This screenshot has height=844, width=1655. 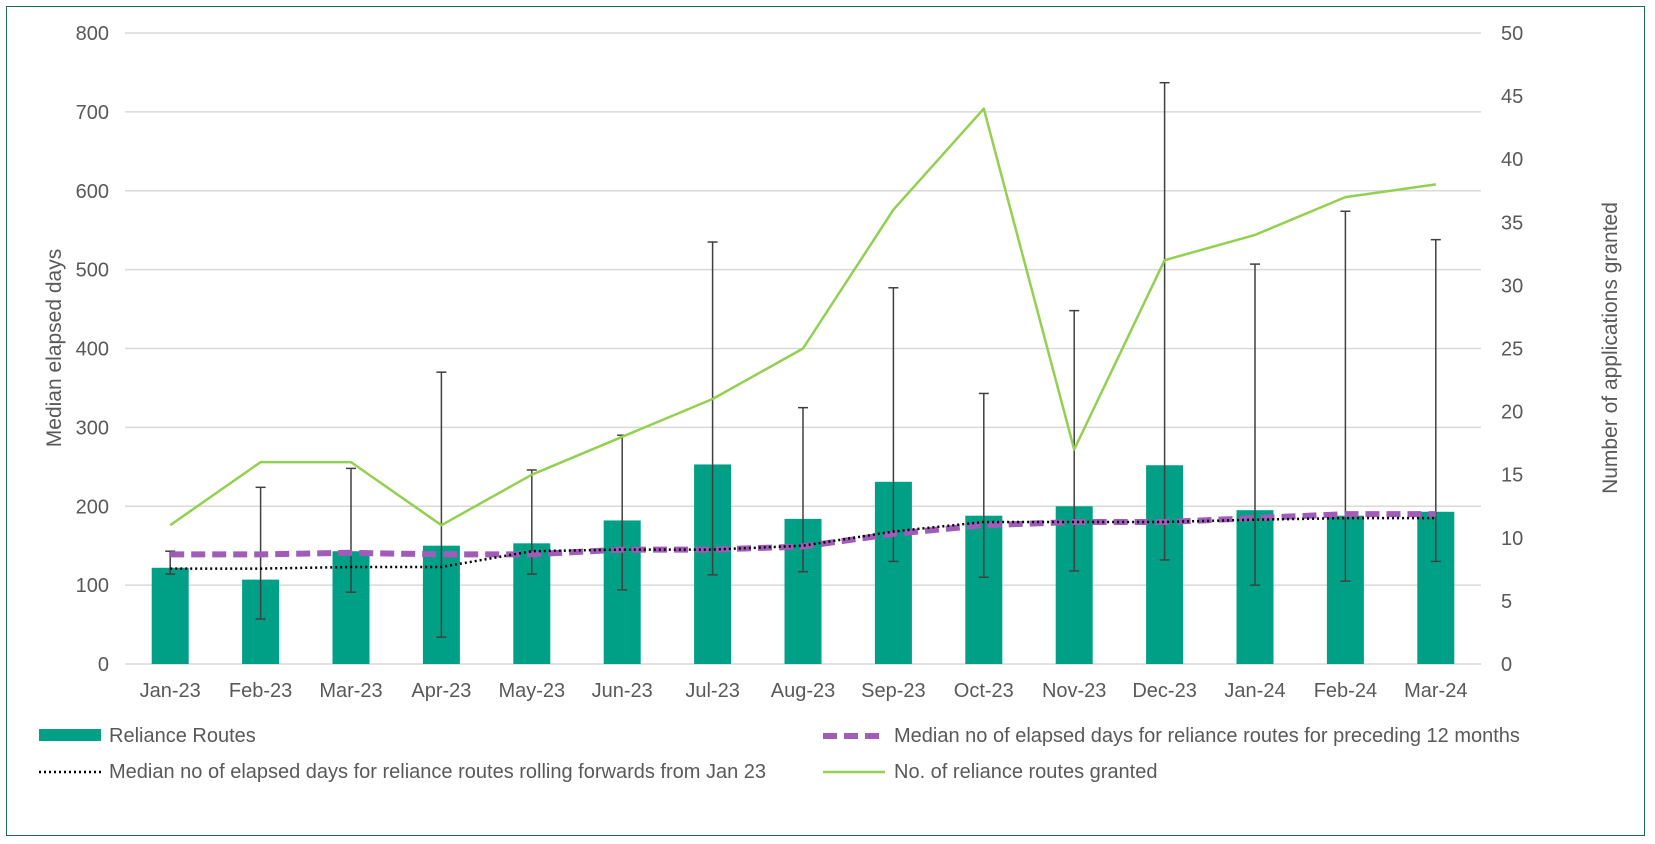 What do you see at coordinates (1512, 286) in the screenshot?
I see `y2-tick-label-6: 30` at bounding box center [1512, 286].